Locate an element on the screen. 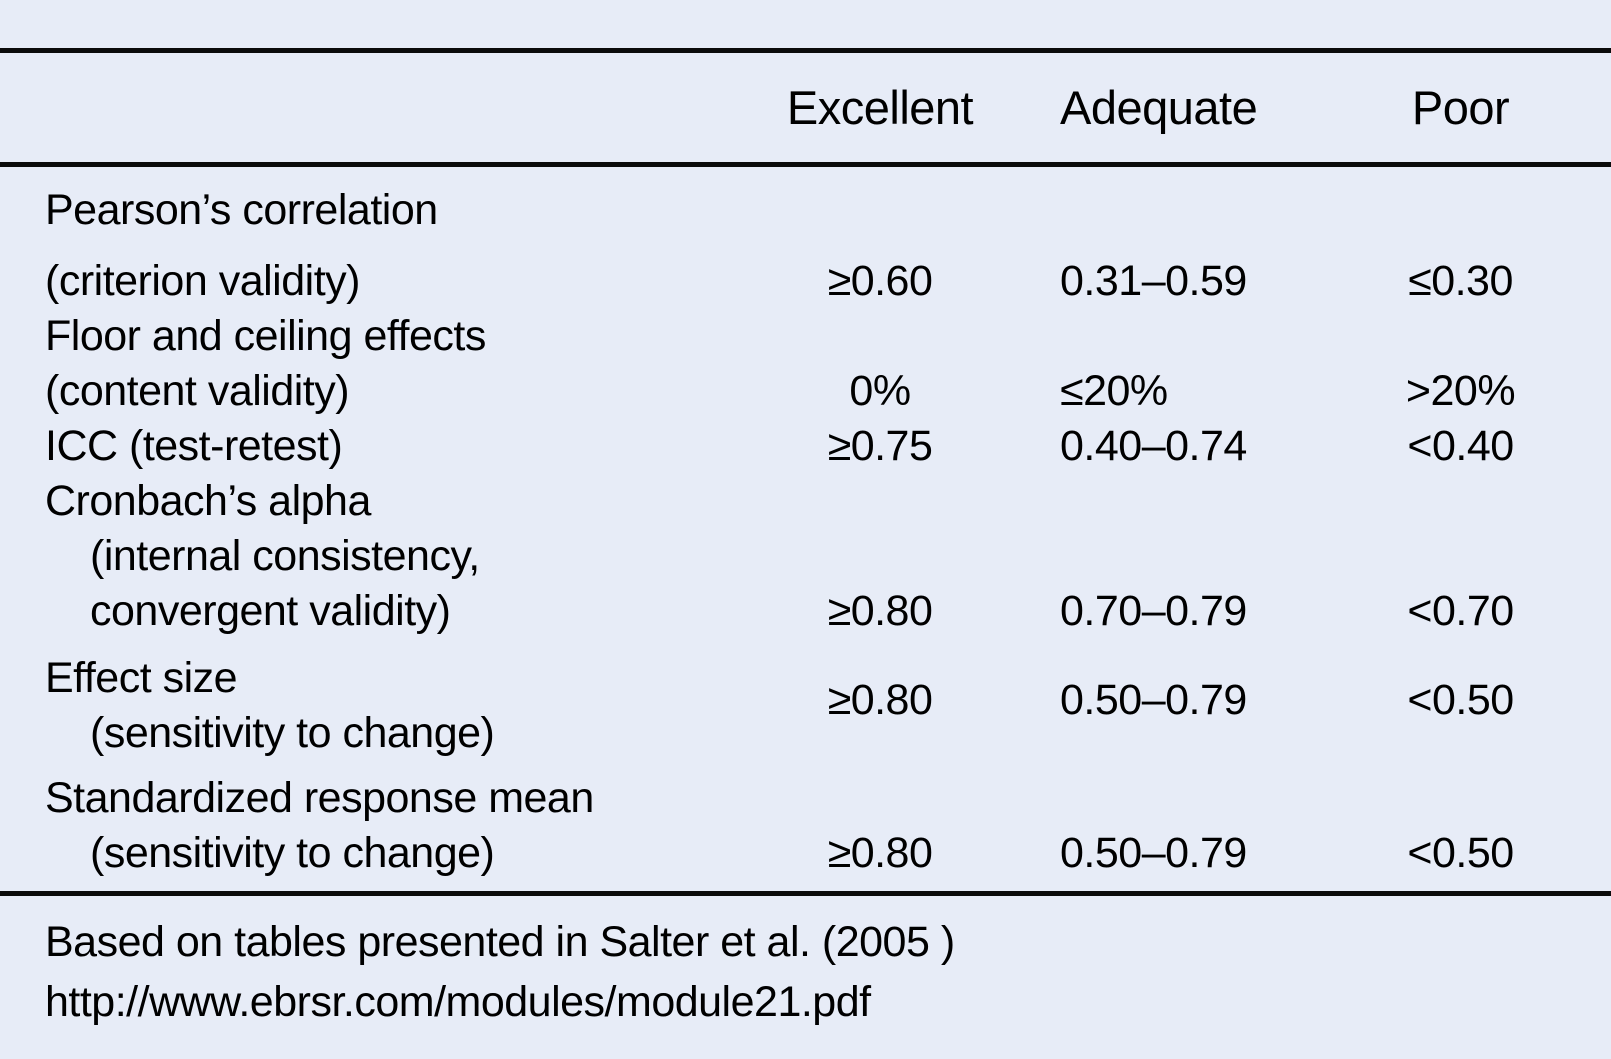 The height and width of the screenshot is (1059, 1611). table-cell-poor: ≤0.30 is located at coordinates (1460, 281).